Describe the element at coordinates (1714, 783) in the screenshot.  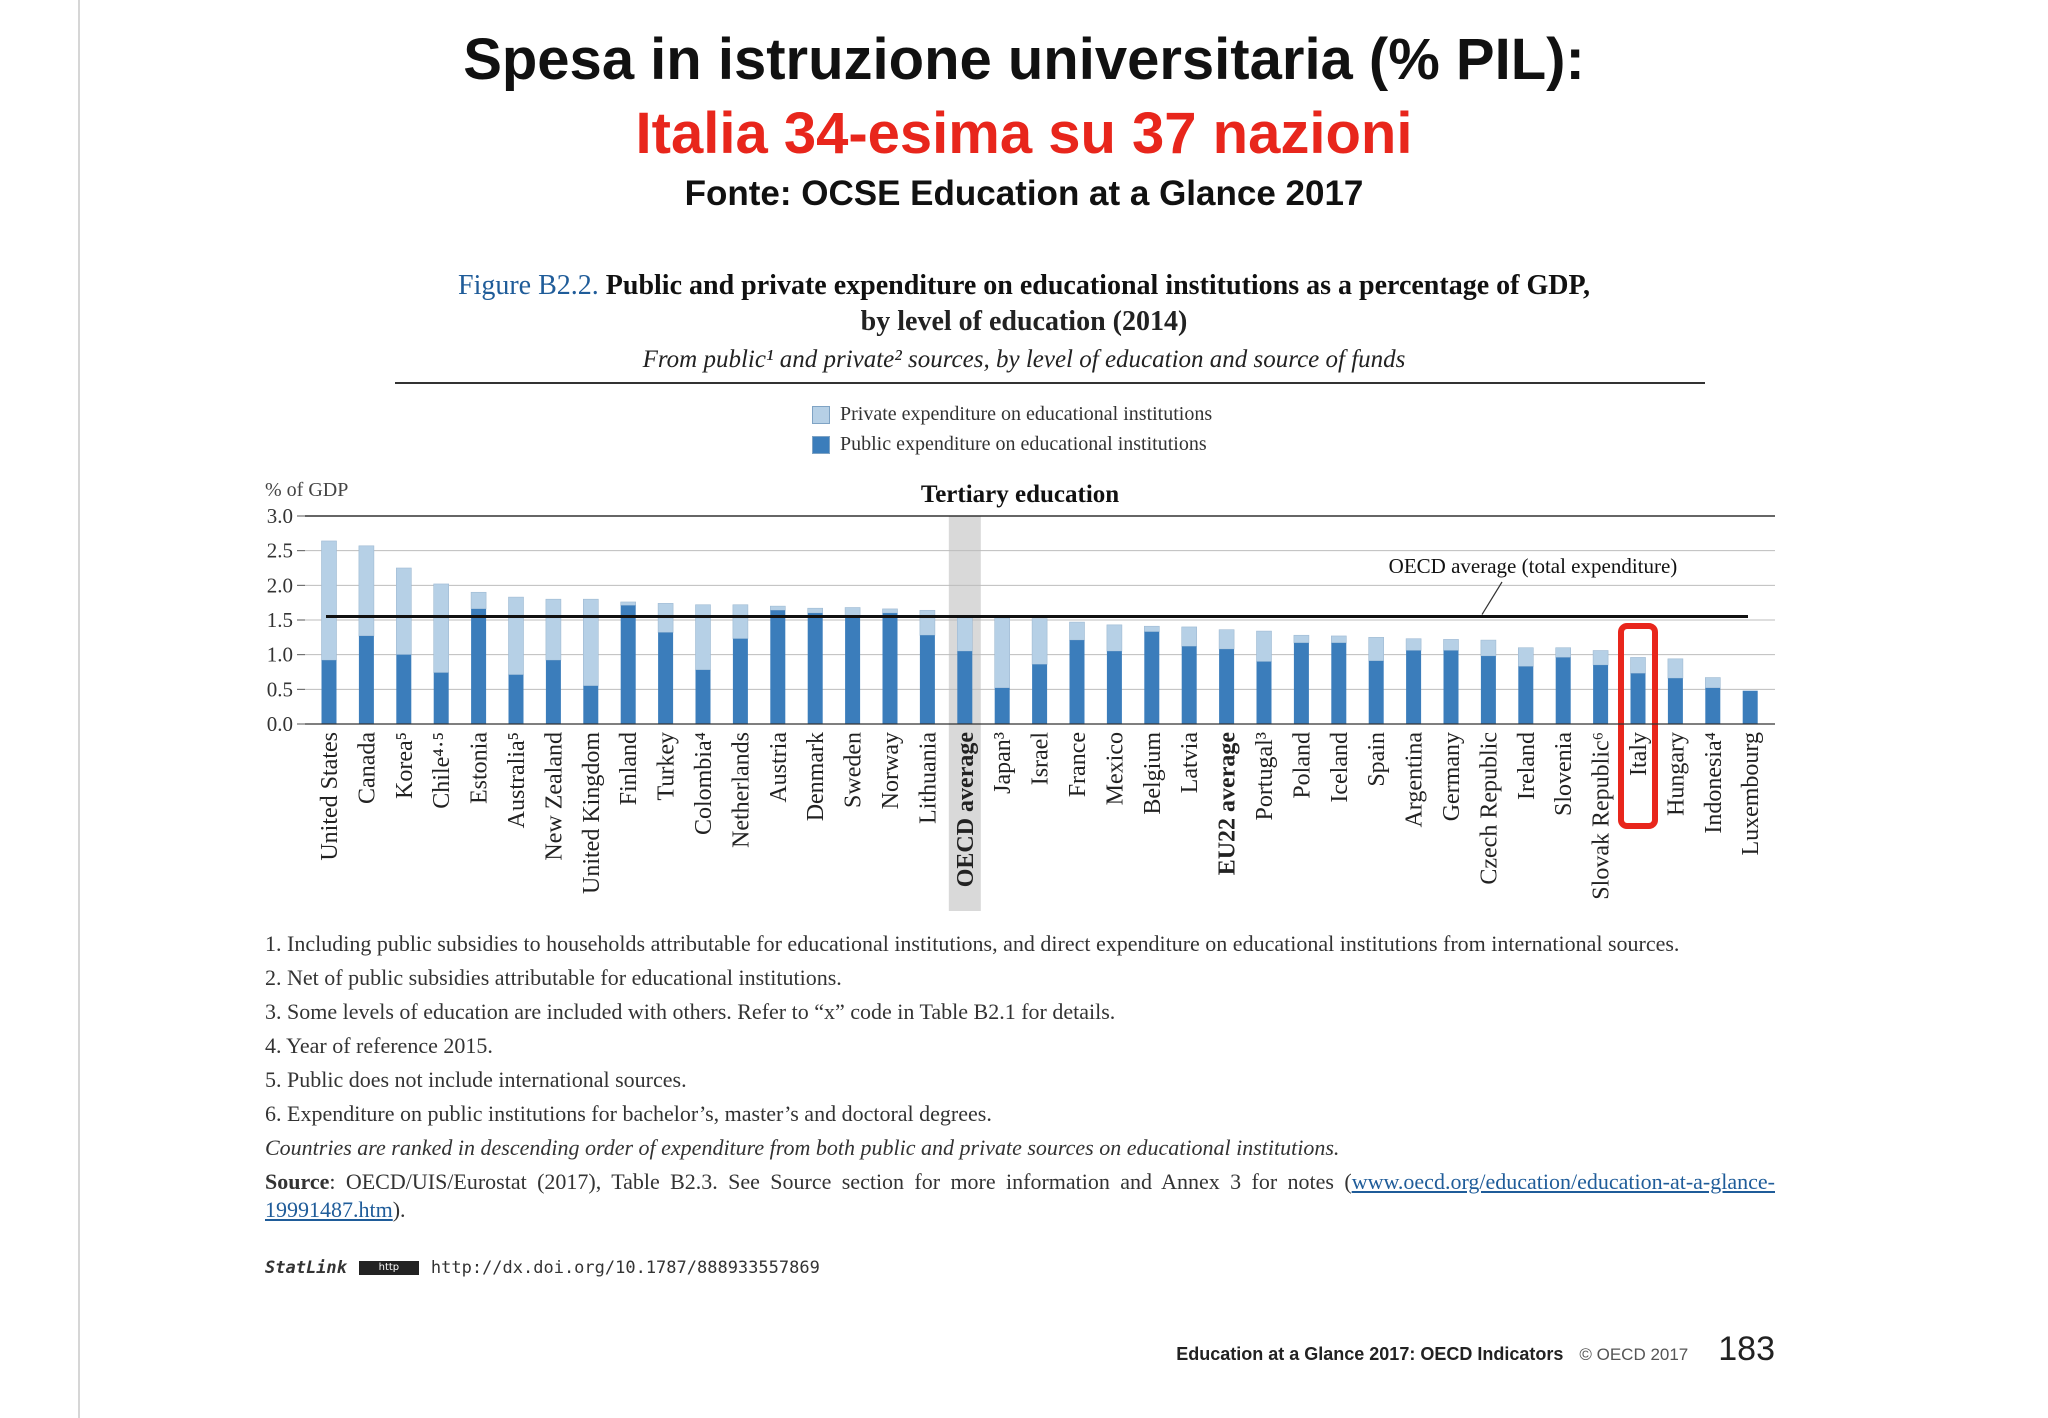
I see `x-tick-label: Indonesia⁴` at that location.